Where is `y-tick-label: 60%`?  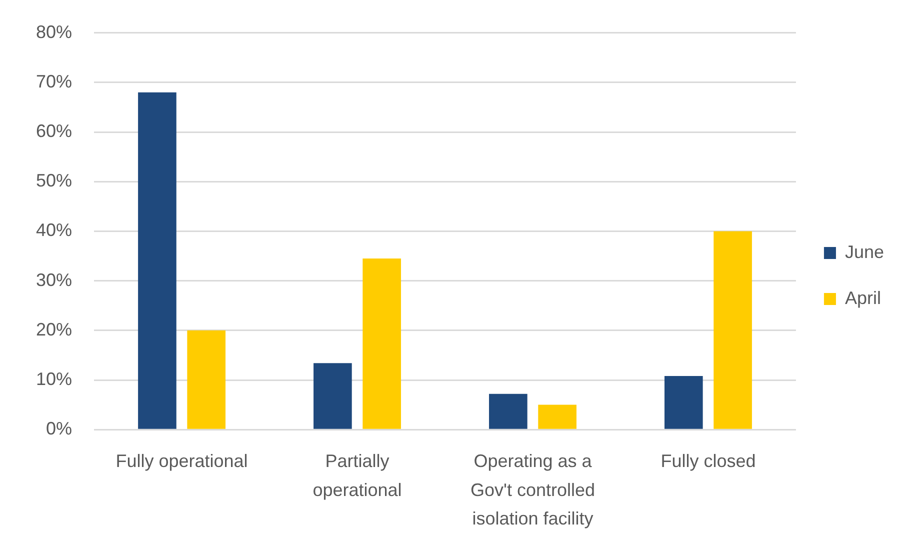 y-tick-label: 60% is located at coordinates (54, 130).